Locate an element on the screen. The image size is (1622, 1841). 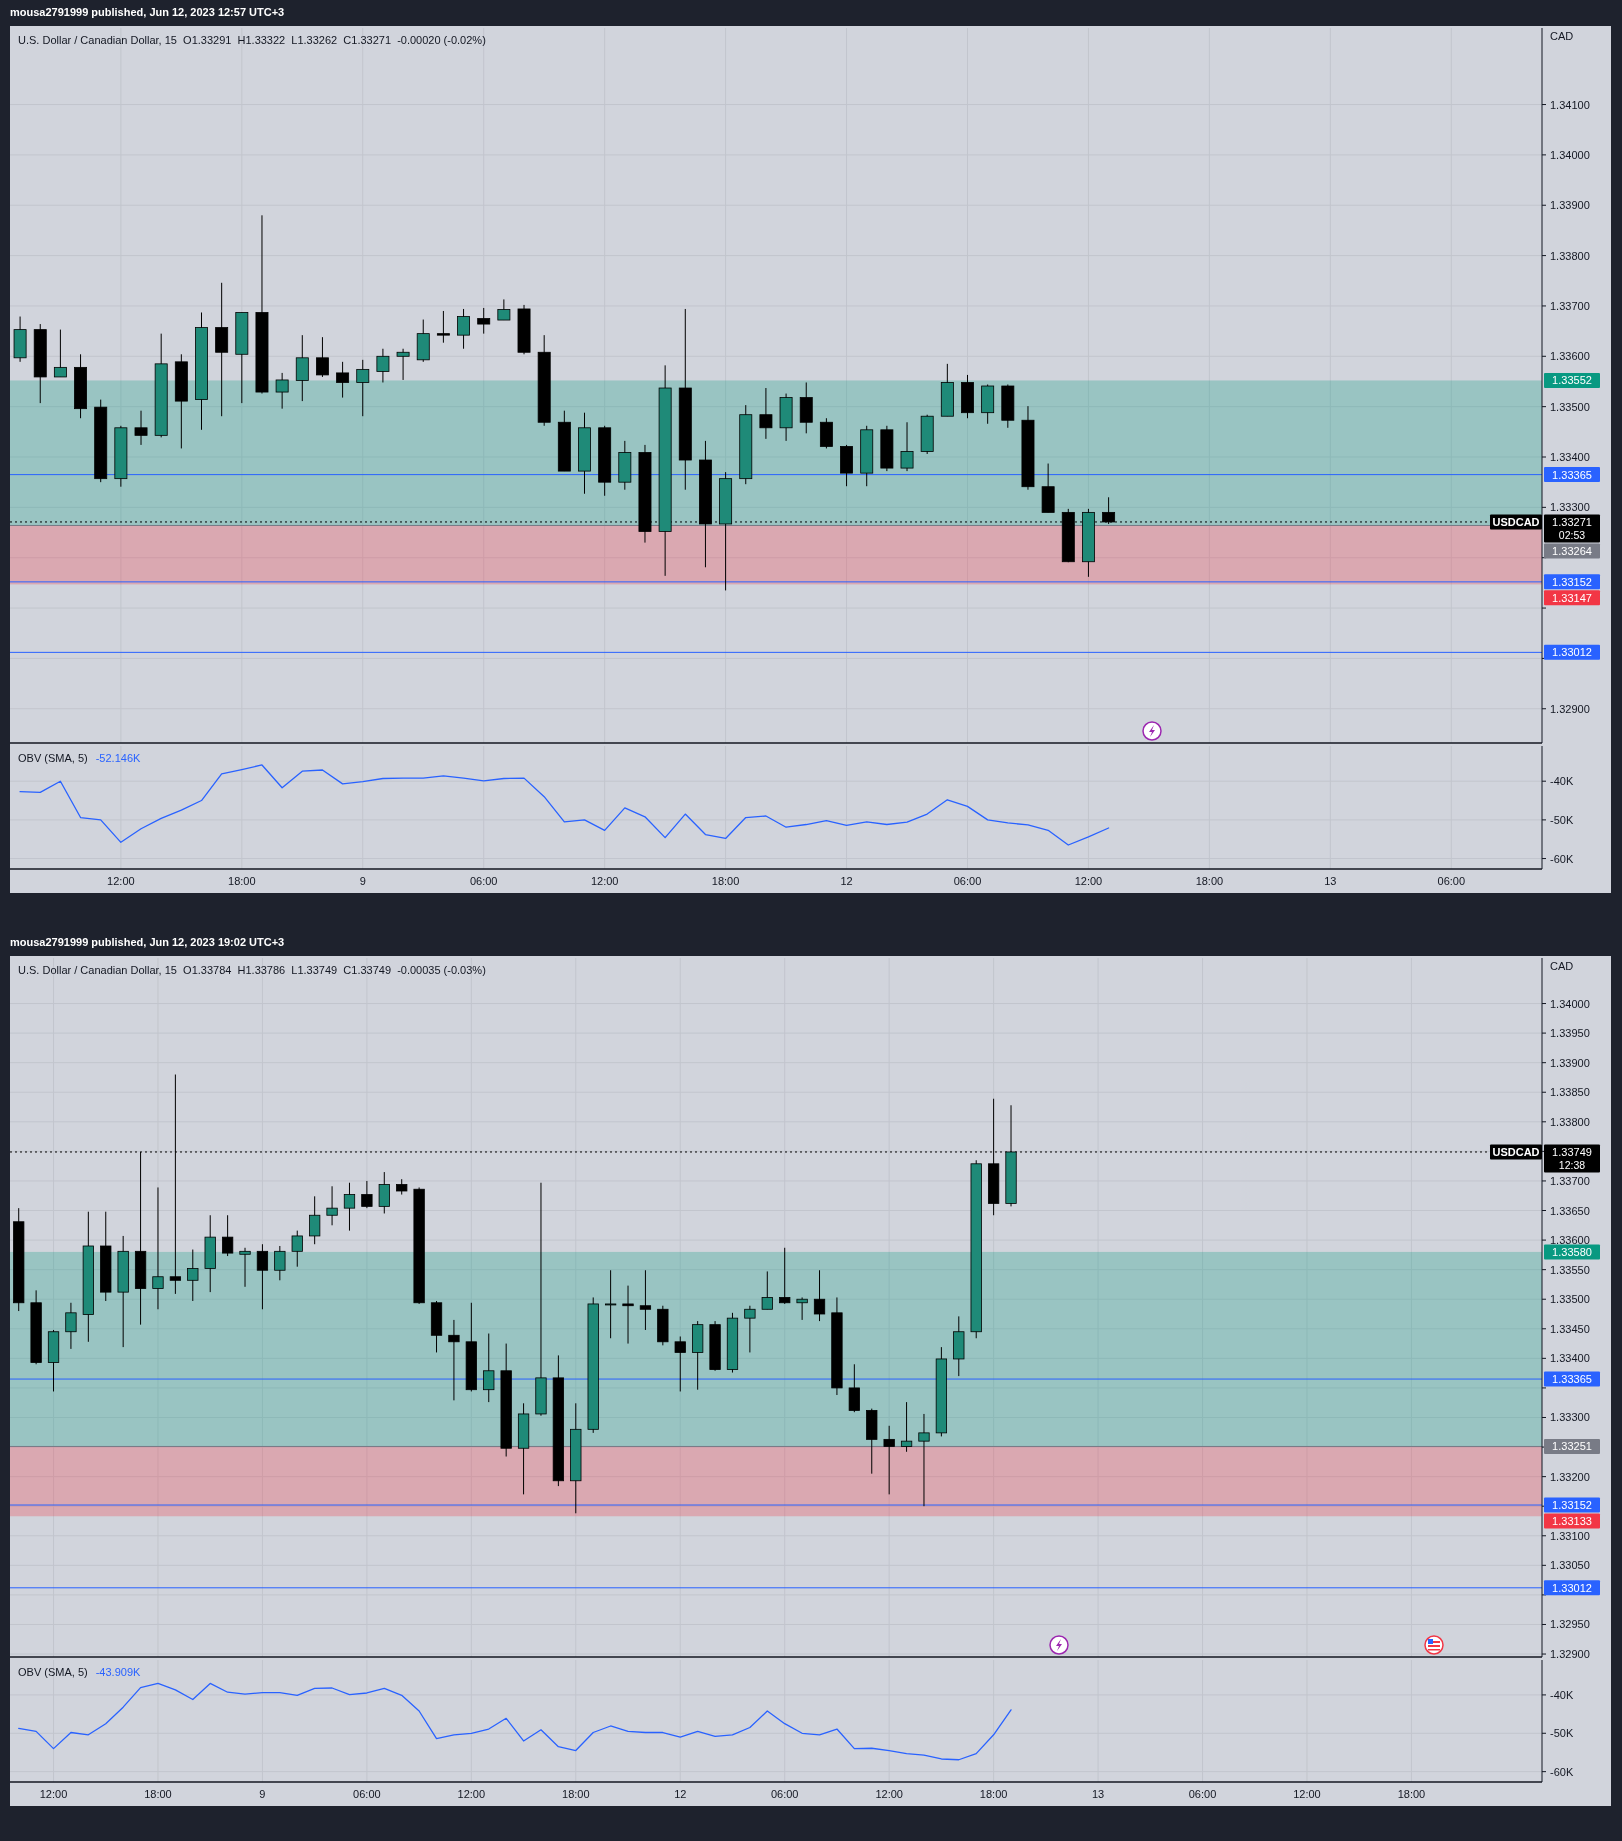
y-tick-label: 1.34100 is located at coordinates (1570, 104).